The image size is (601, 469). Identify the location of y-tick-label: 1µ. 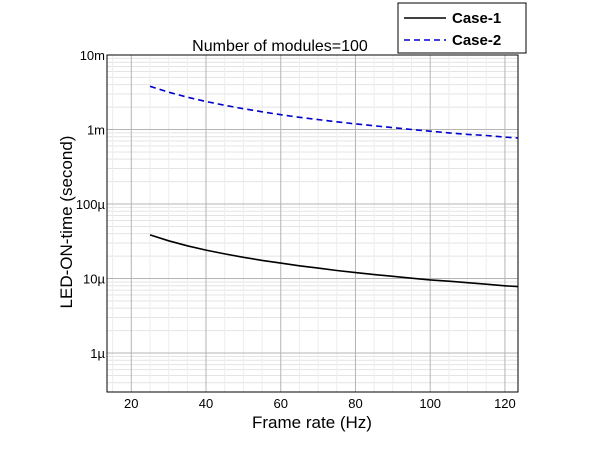
(97, 353).